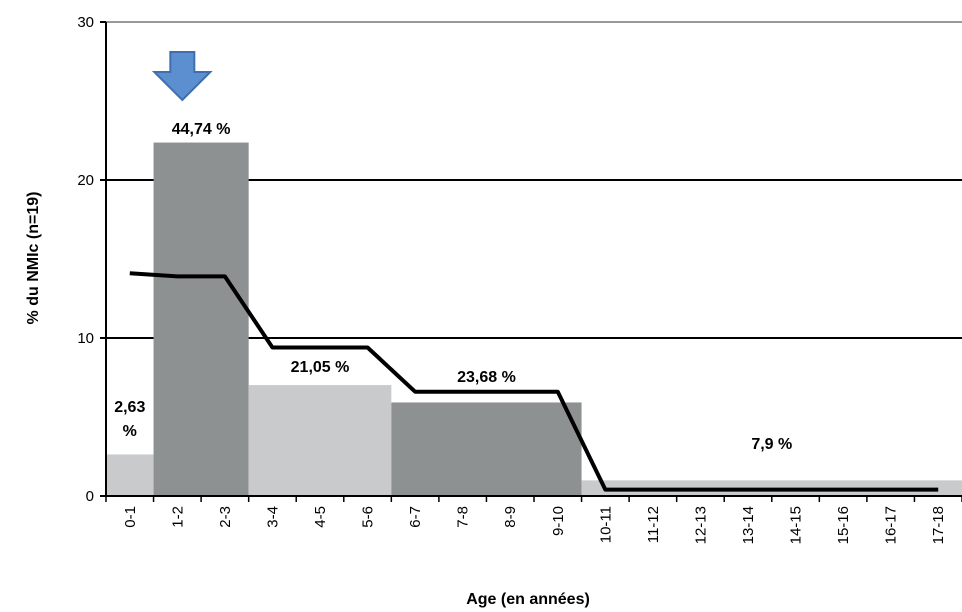  Describe the element at coordinates (272, 517) in the screenshot. I see `x-tick-label: 3-4` at that location.